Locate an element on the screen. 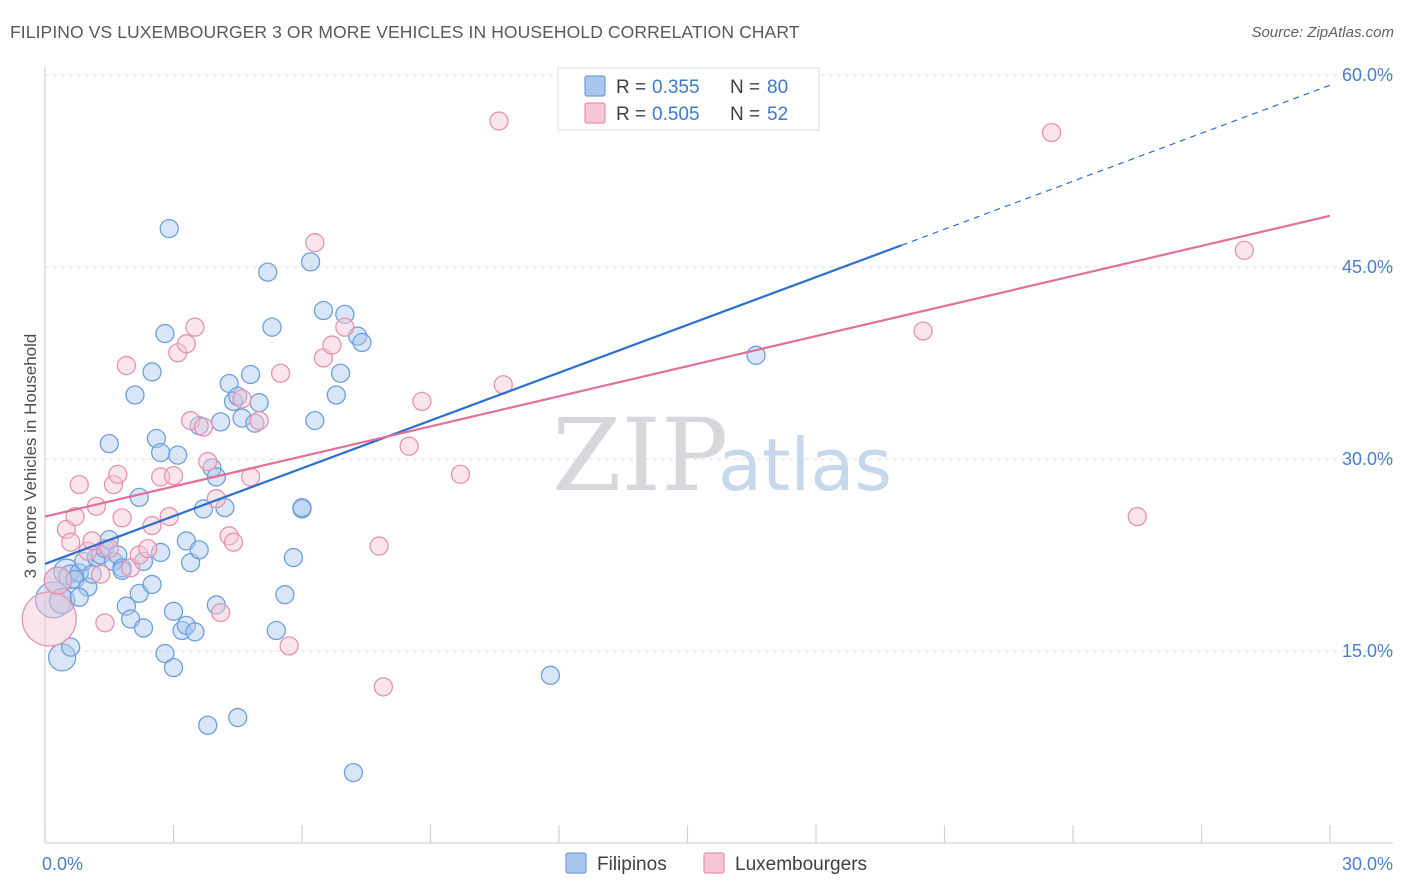 The image size is (1406, 892). x-tick-labels: 0.0% 30.0% is located at coordinates (717, 864).